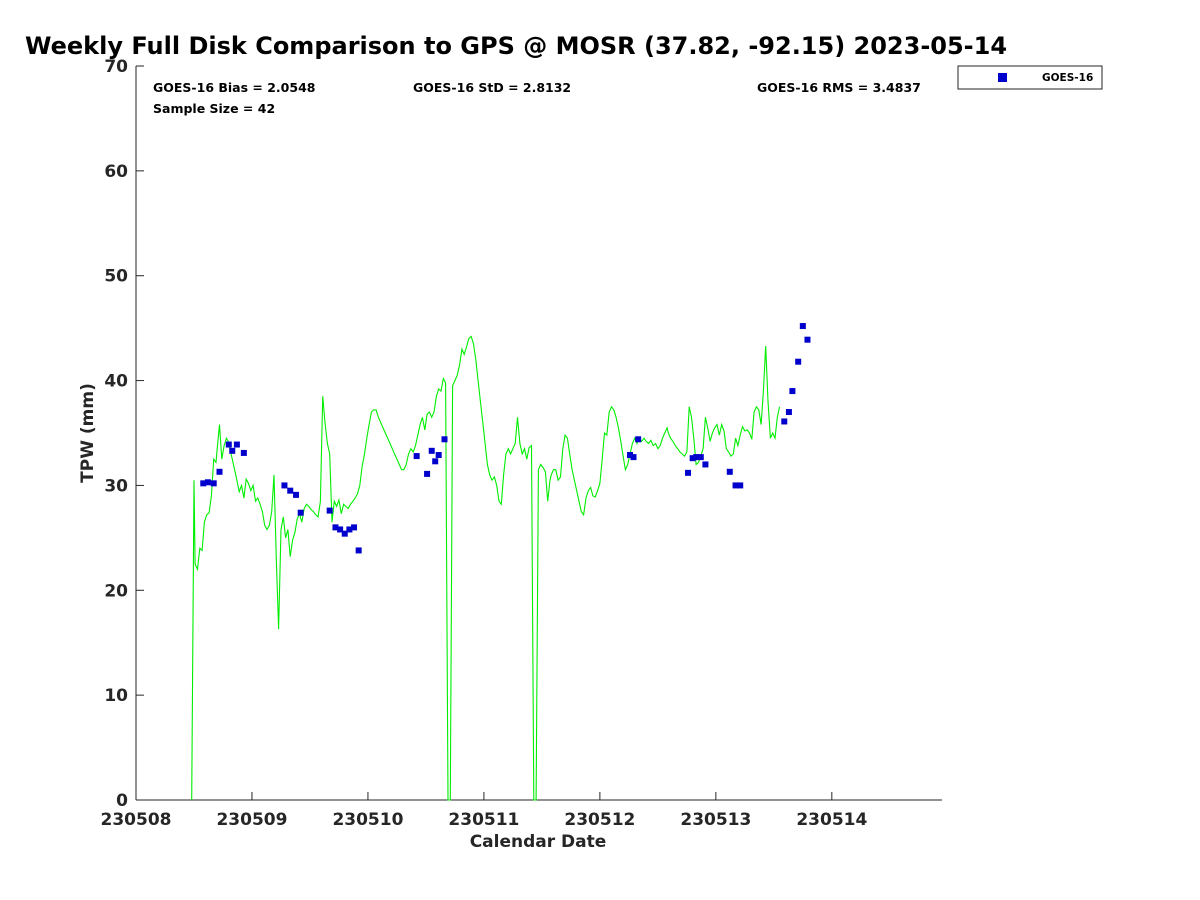 Image resolution: width=1200 pixels, height=900 pixels. Describe the element at coordinates (599, 820) in the screenshot. I see `x-tick-label: 230512` at that location.